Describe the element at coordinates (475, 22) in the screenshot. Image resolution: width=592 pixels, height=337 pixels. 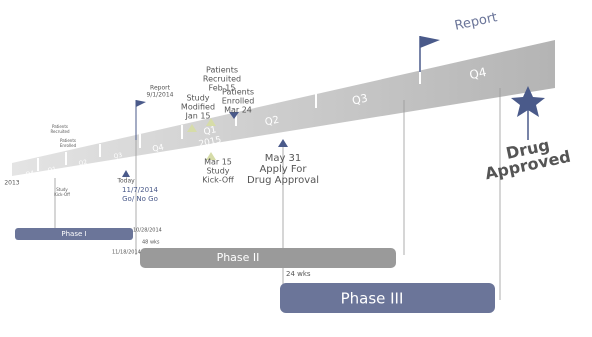
I see `report-title: Report` at that location.